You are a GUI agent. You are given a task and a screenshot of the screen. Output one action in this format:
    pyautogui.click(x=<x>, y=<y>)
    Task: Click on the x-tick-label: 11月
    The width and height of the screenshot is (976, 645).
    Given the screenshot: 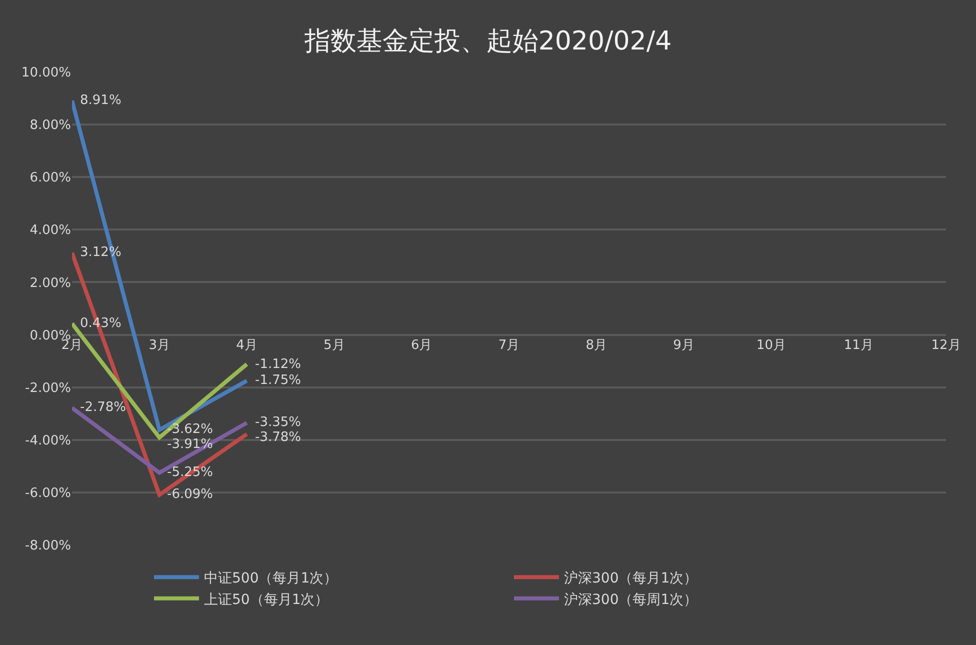 What is the action you would take?
    pyautogui.click(x=859, y=345)
    